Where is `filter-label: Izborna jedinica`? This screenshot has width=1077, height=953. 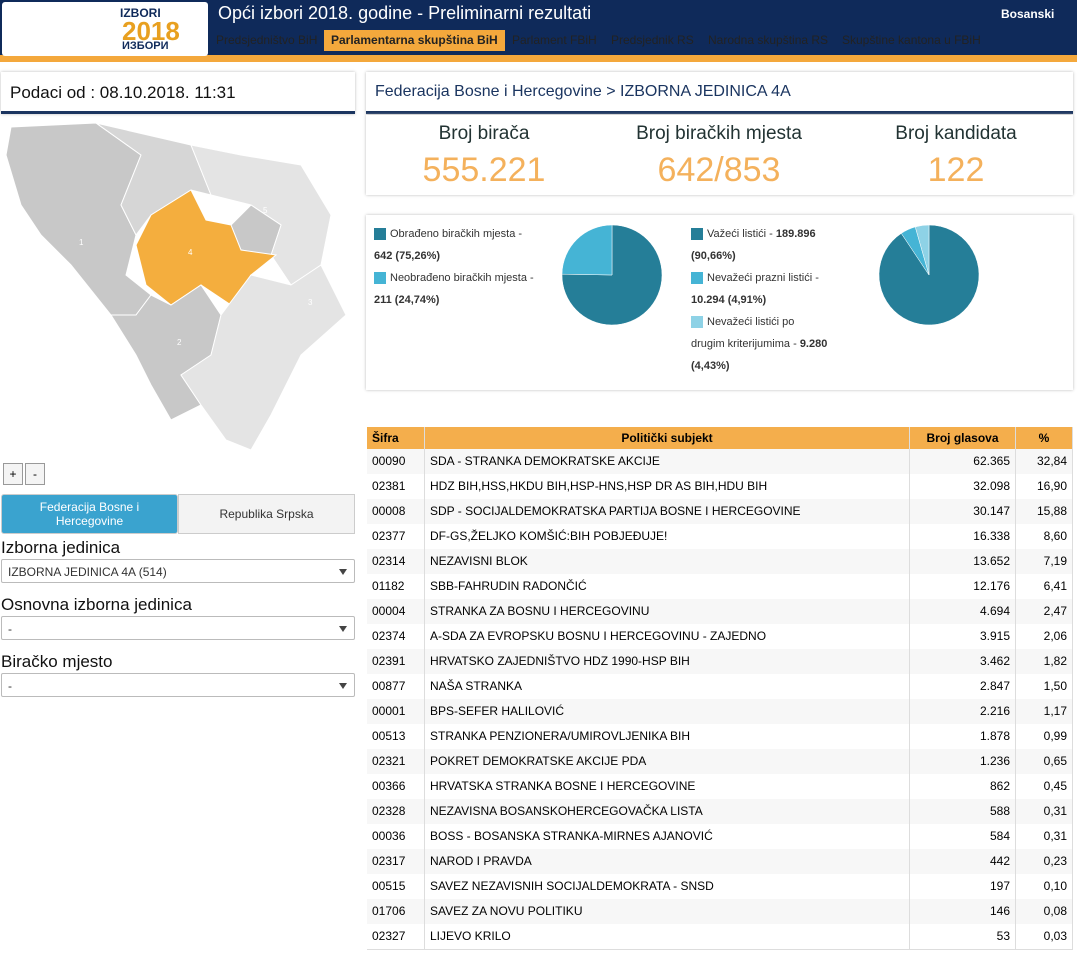
filter-label: Izborna jedinica is located at coordinates (61, 547).